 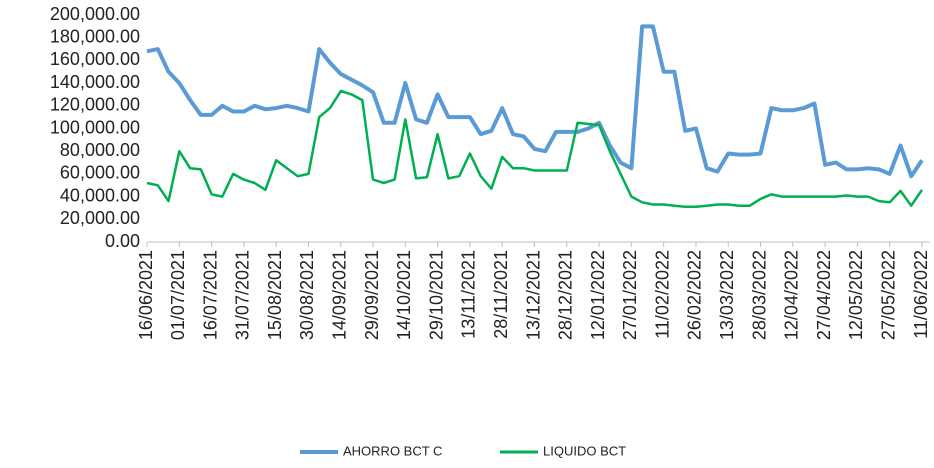 What do you see at coordinates (100, 195) in the screenshot?
I see `y-tick-label: 40,000.00` at bounding box center [100, 195].